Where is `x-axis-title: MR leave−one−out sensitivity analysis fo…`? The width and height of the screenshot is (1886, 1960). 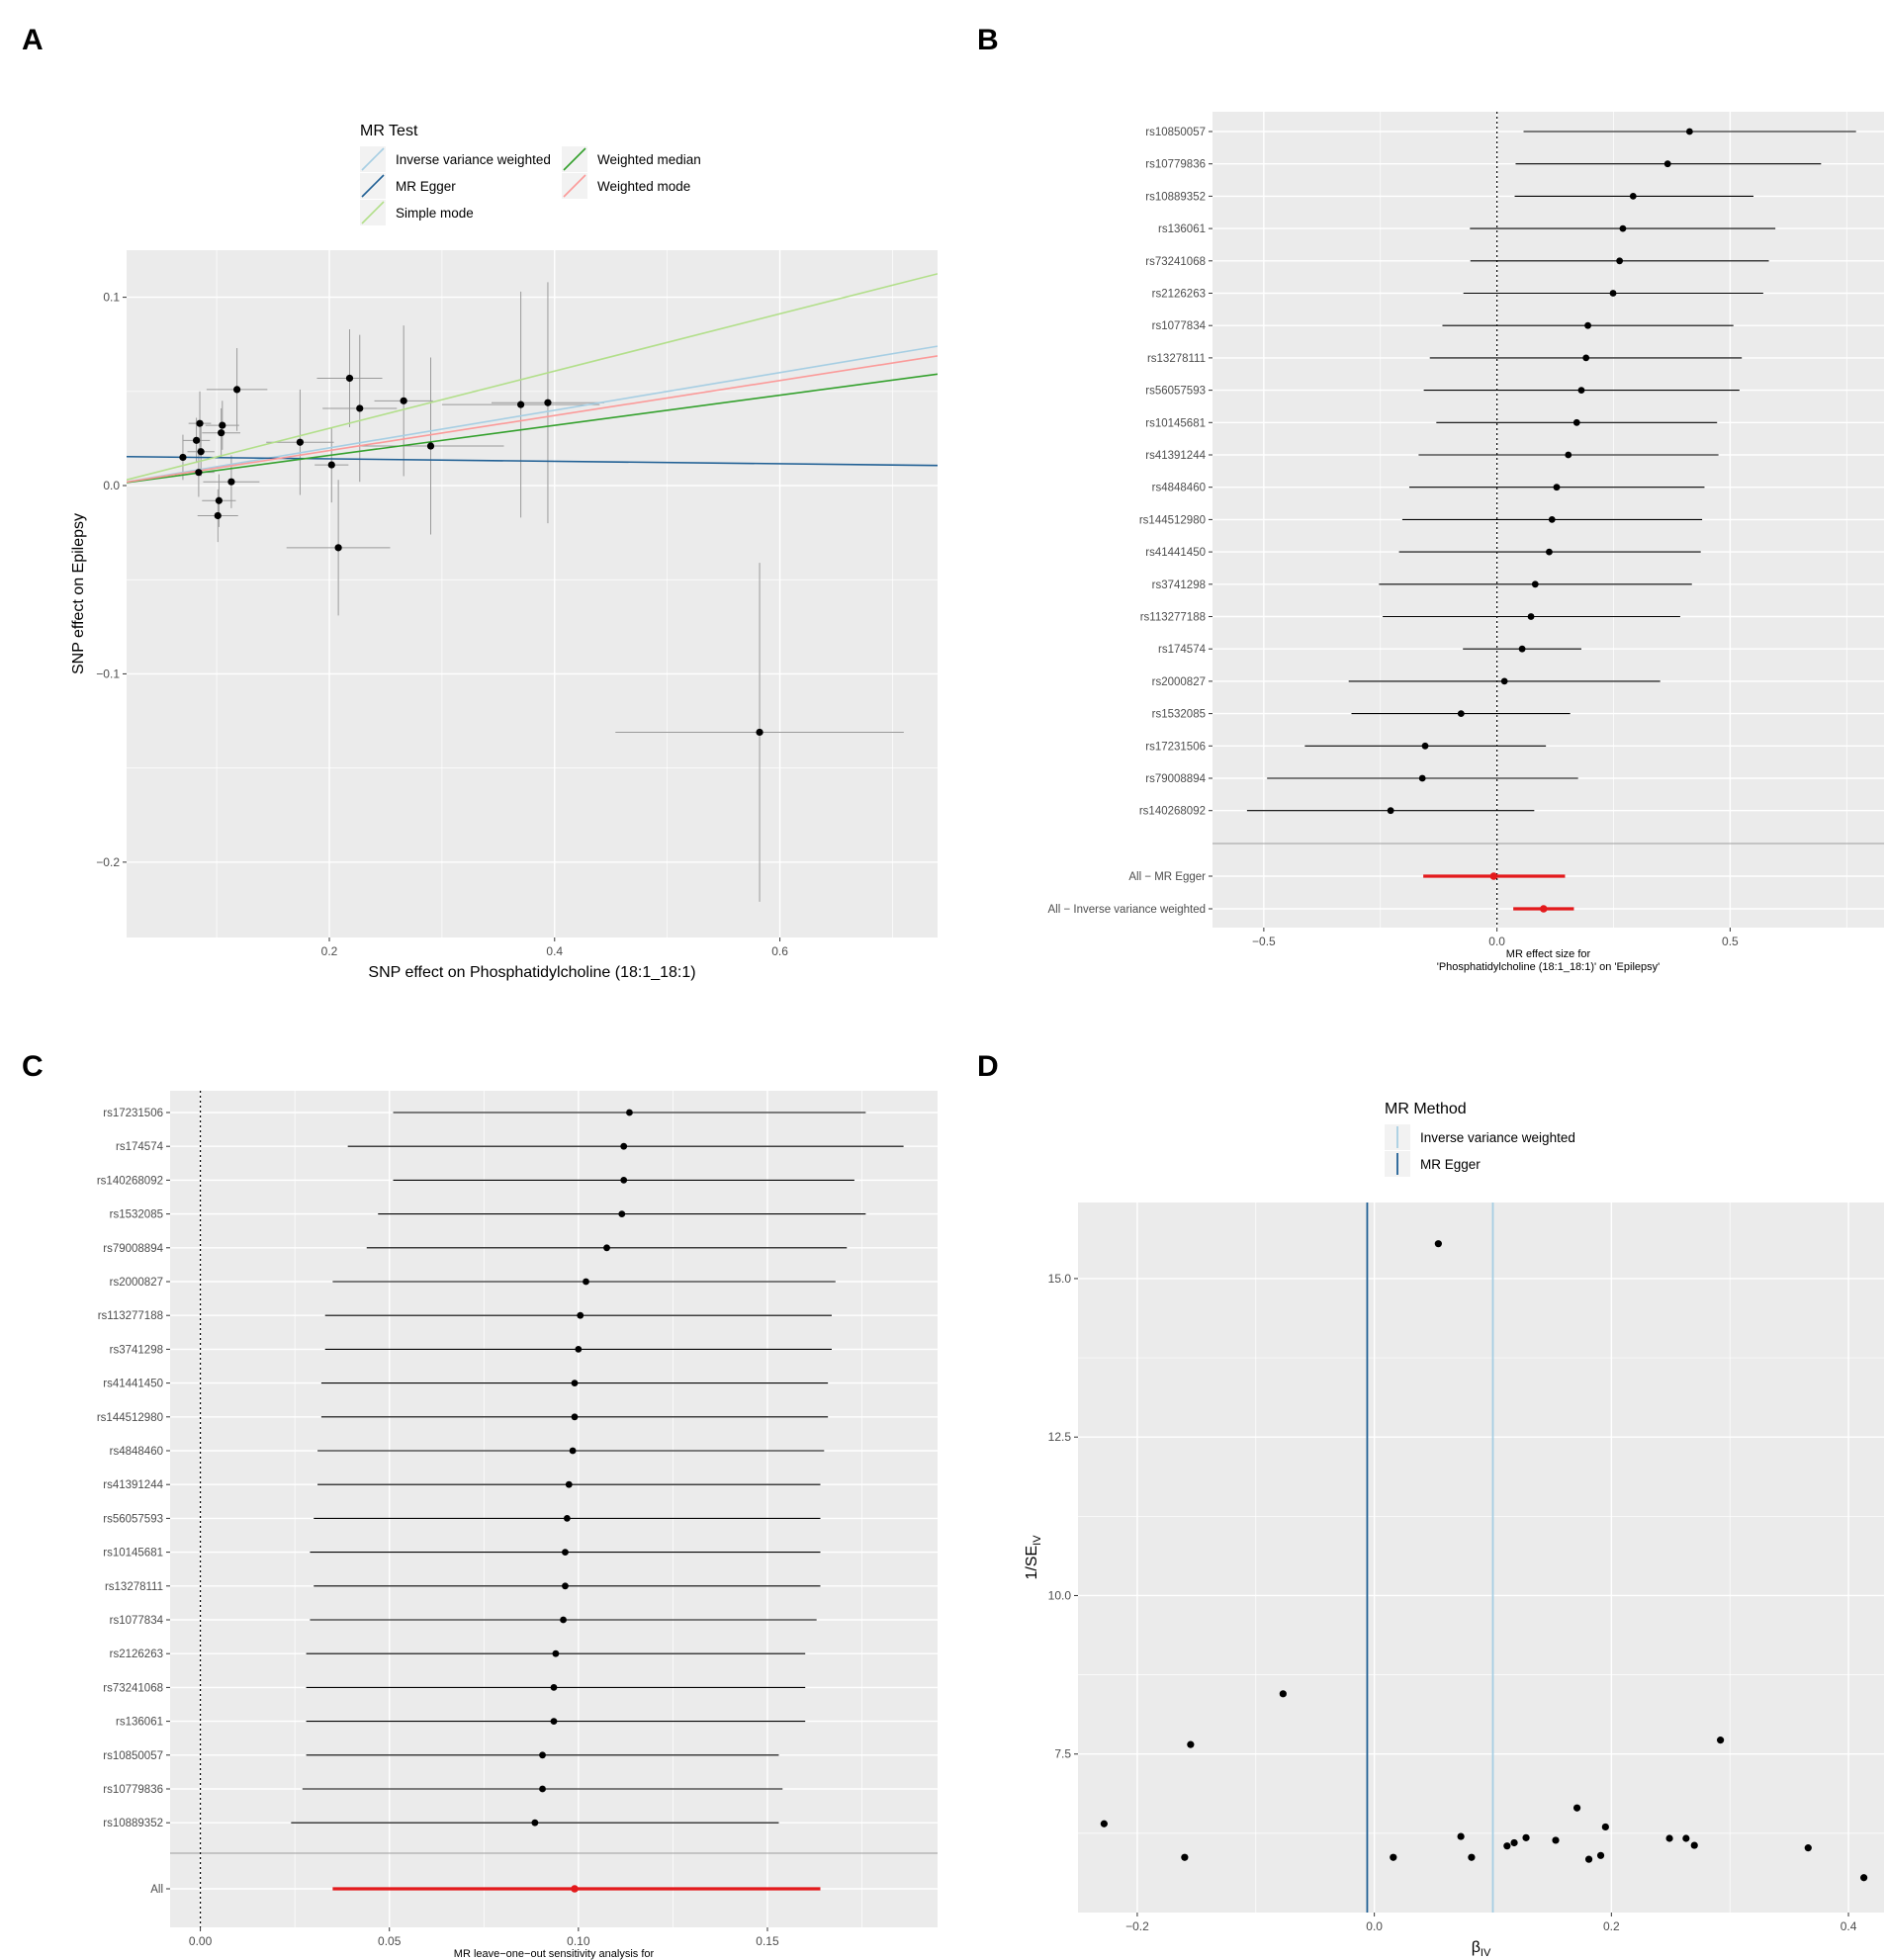
x-axis-title: MR leave−one−out sensitivity analysis fo… is located at coordinates (554, 1954).